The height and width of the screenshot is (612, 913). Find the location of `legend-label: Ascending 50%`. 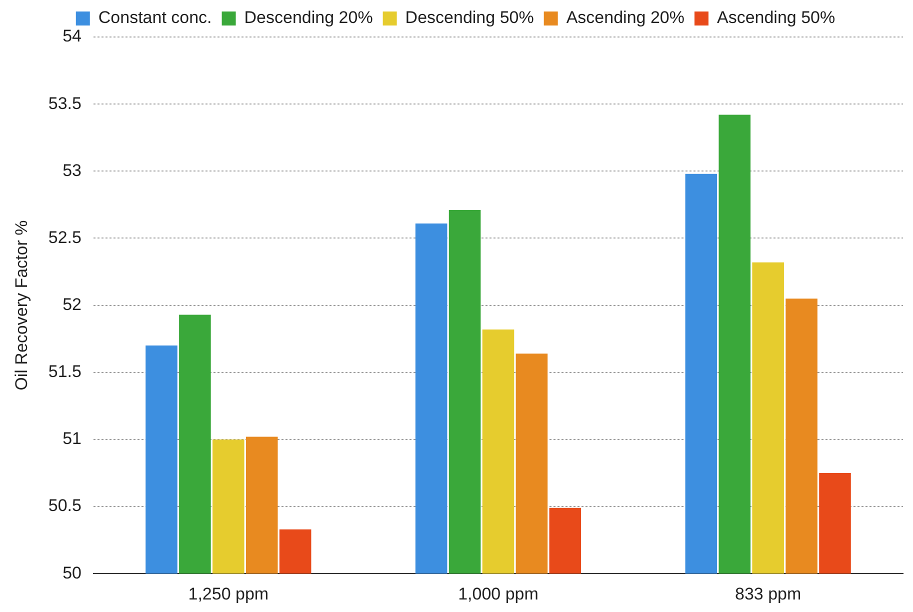

legend-label: Ascending 50% is located at coordinates (776, 18).